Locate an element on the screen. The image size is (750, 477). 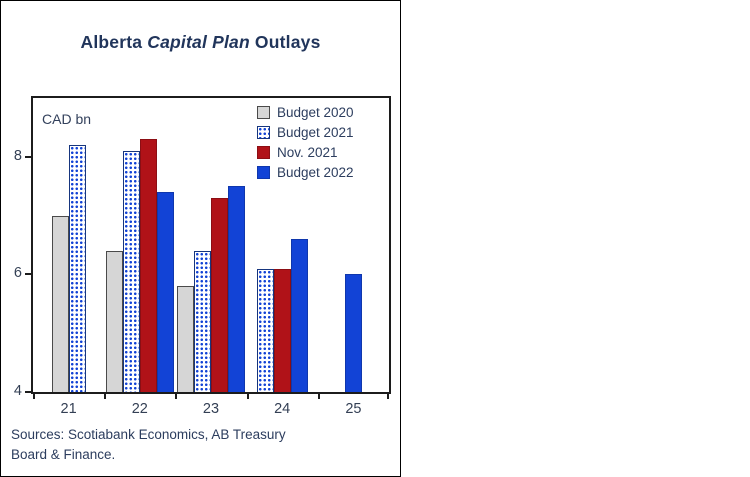
x-tick-label-21: 21 is located at coordinates (68, 409).